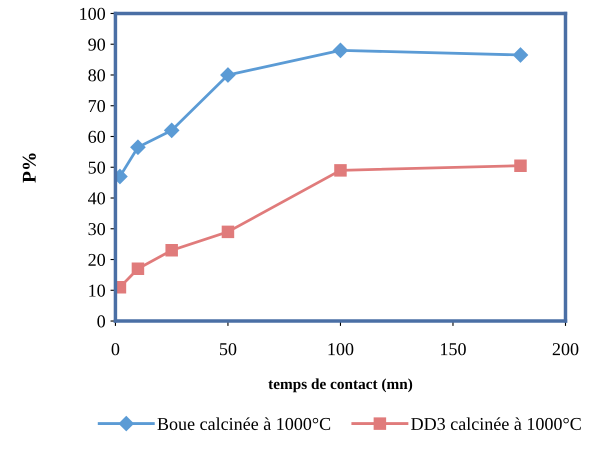  What do you see at coordinates (97, 229) in the screenshot?
I see `y-tick-label: 30` at bounding box center [97, 229].